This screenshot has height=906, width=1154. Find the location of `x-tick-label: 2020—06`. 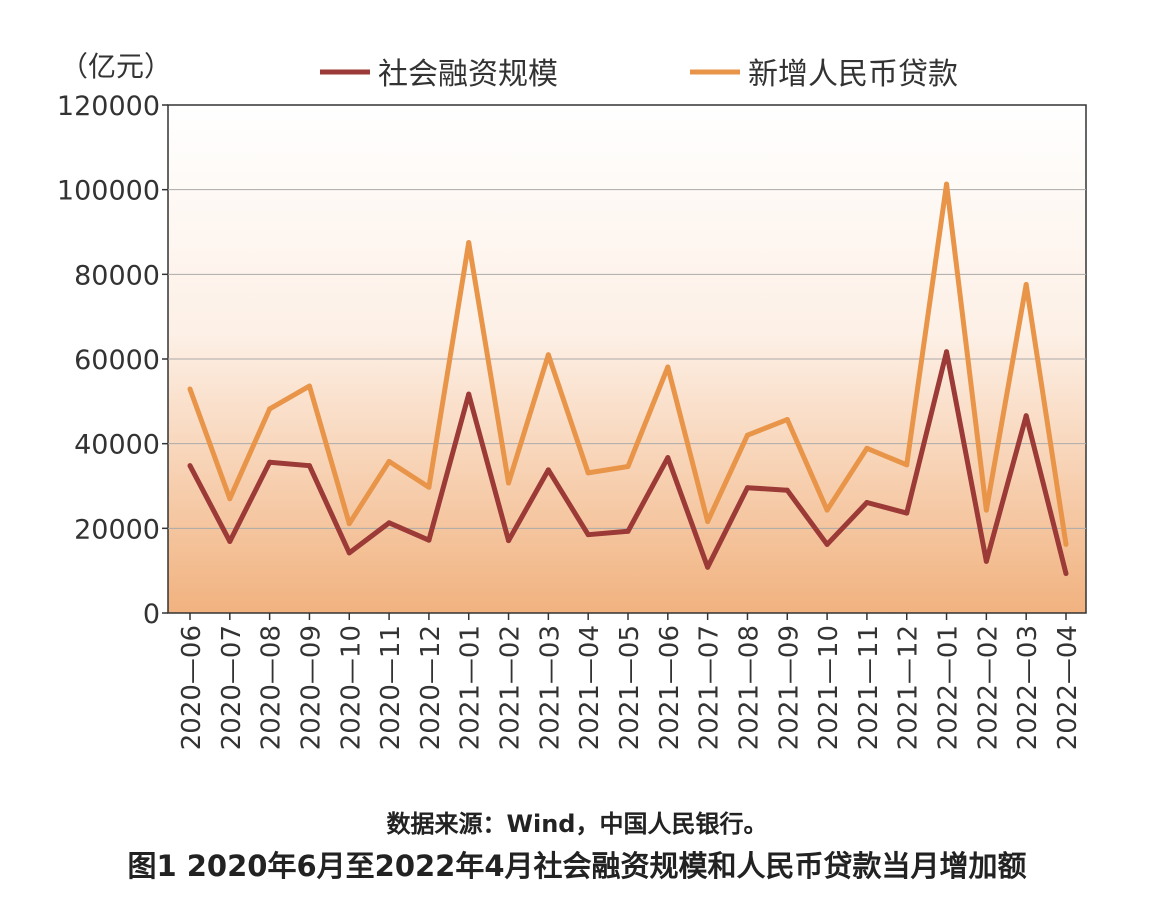

x-tick-label: 2020—06 is located at coordinates (192, 687).